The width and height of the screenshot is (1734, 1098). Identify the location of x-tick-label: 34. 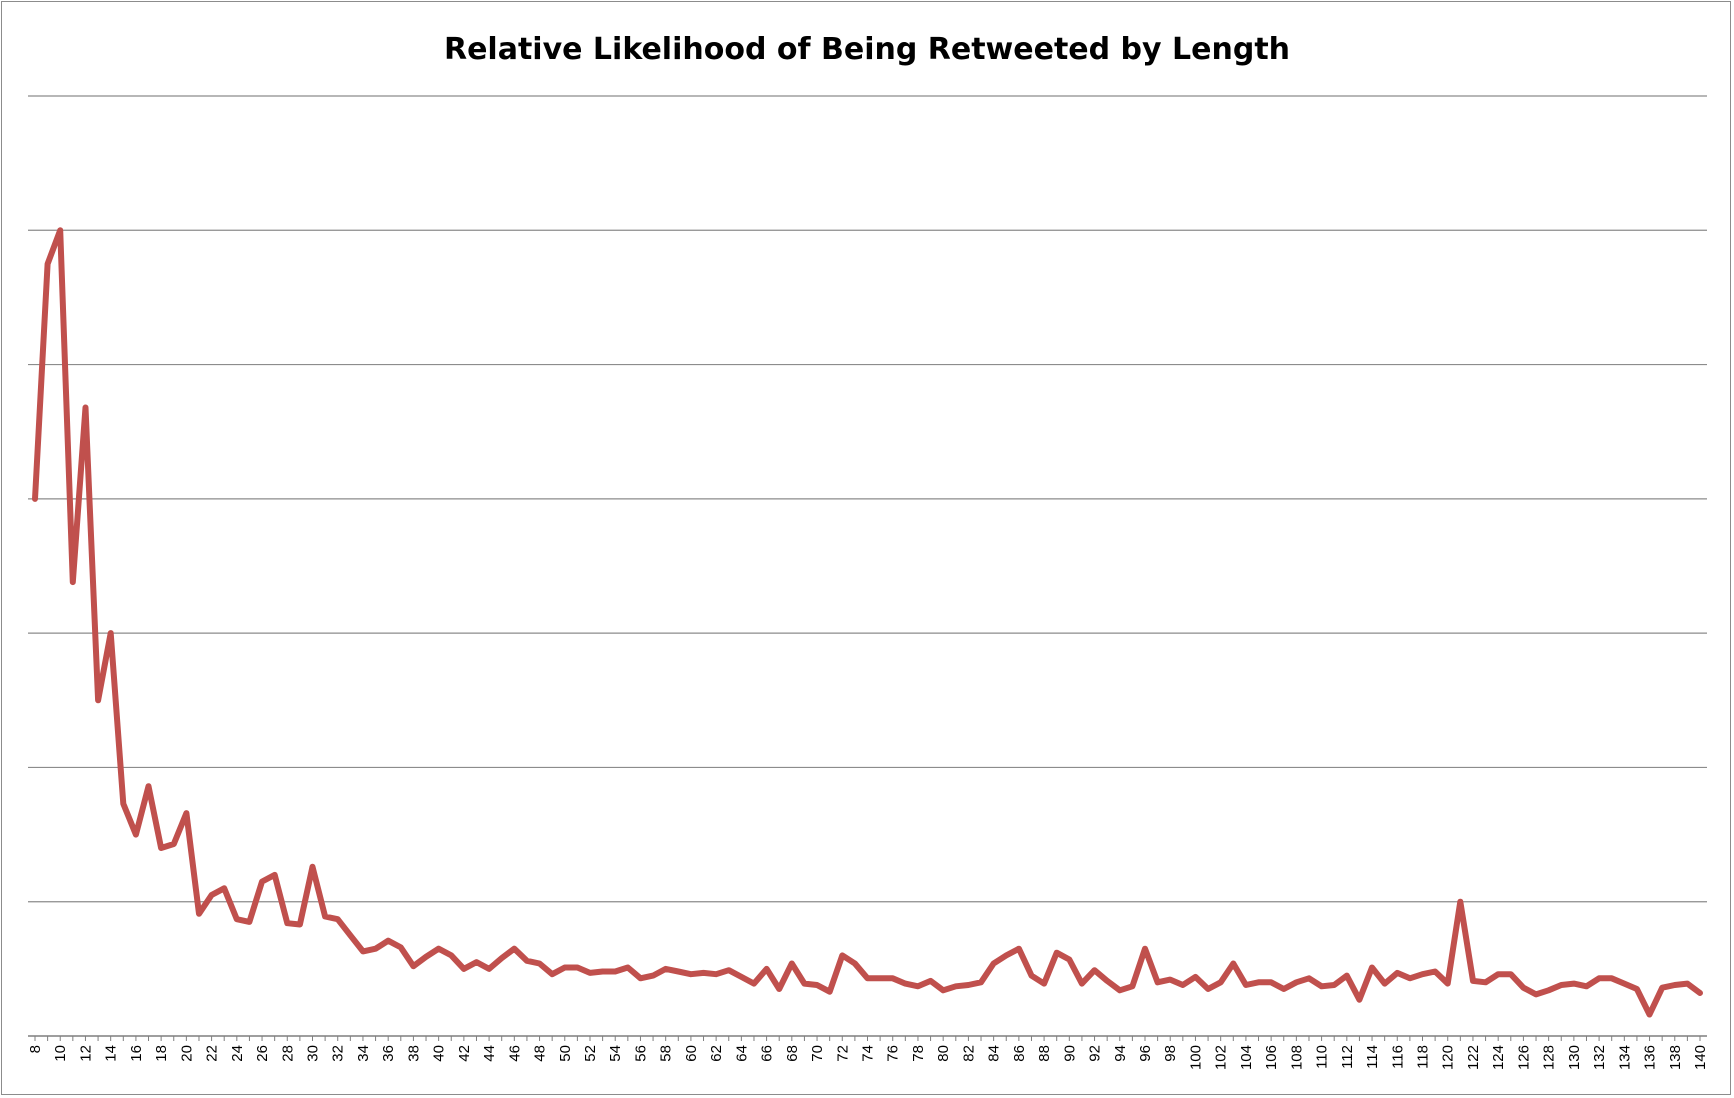
(363, 1053).